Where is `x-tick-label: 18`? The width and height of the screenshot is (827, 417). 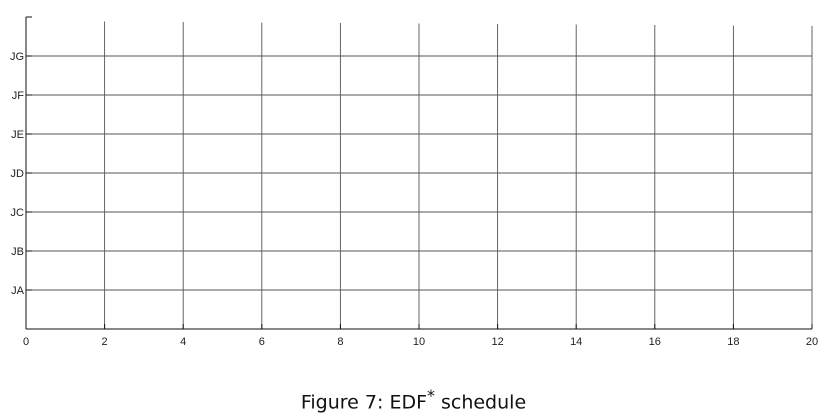
x-tick-label: 18 is located at coordinates (733, 342).